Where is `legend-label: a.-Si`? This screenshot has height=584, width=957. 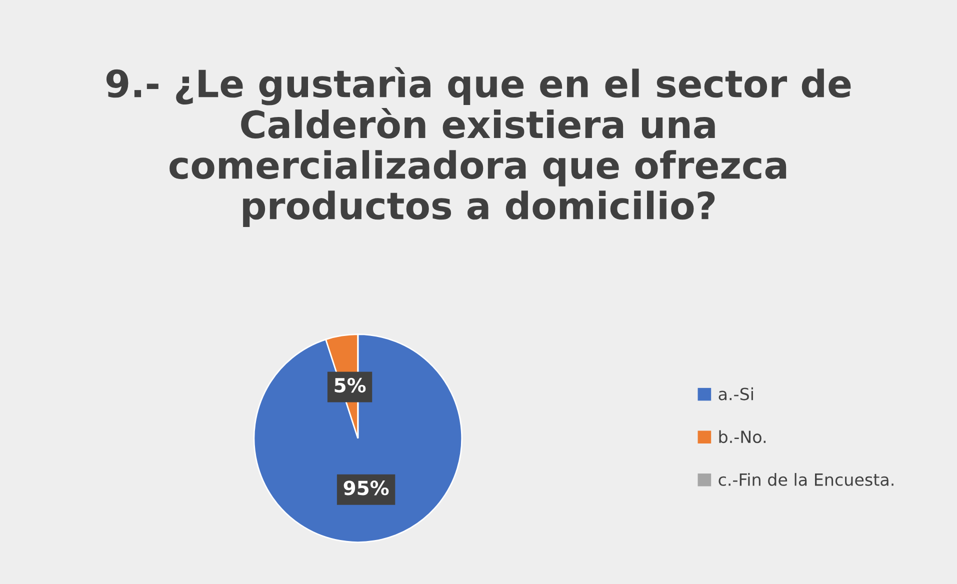
legend-label: a.-Si is located at coordinates (735, 393).